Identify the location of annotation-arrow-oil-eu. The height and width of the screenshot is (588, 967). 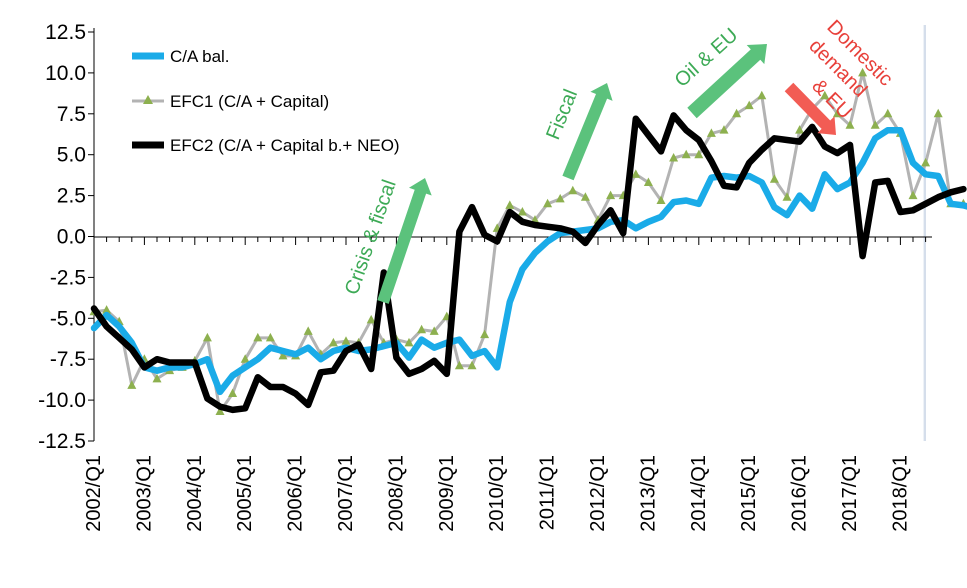
(727, 81).